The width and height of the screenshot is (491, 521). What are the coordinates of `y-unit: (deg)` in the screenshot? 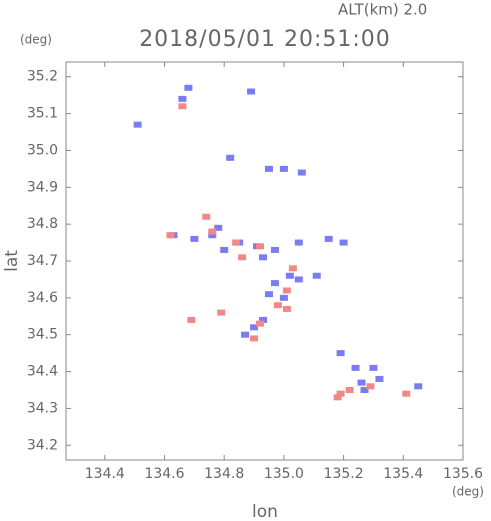 It's located at (36, 40).